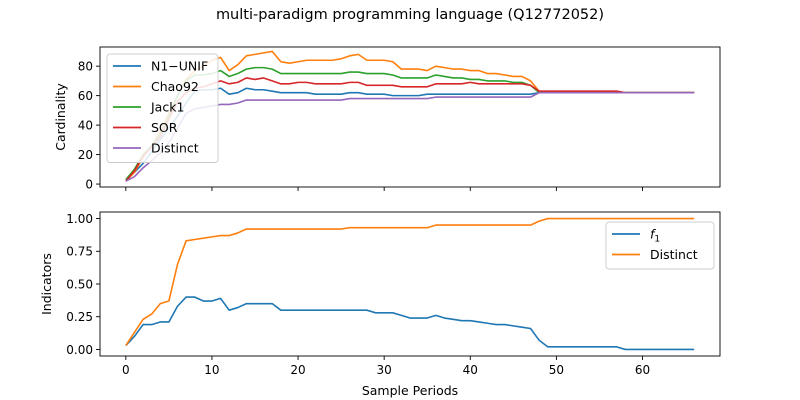 The height and width of the screenshot is (400, 800). I want to click on y-tick-label: 20, so click(85, 155).